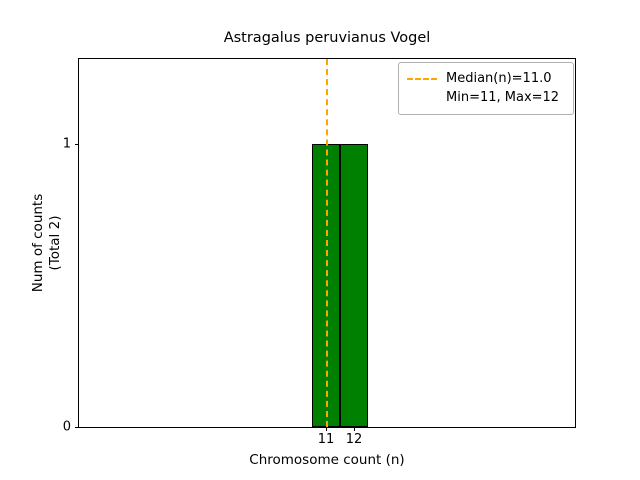  Describe the element at coordinates (327, 243) in the screenshot. I see `median-line` at that location.